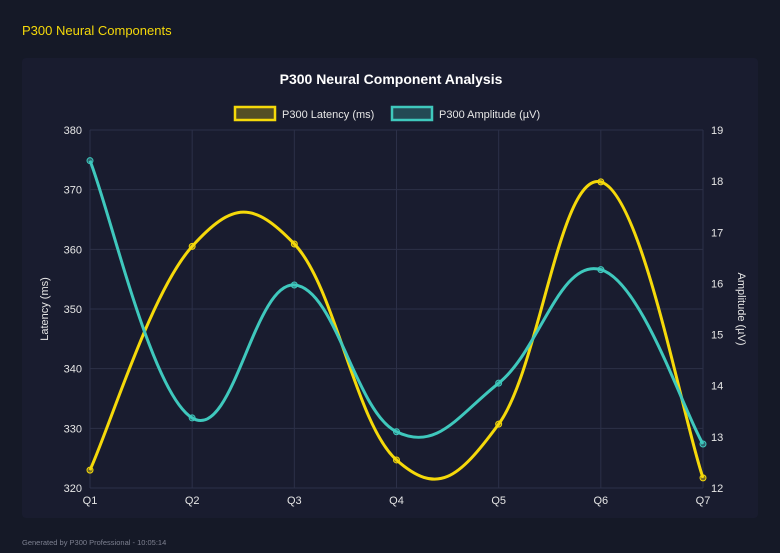  Describe the element at coordinates (717, 182) in the screenshot. I see `y2-tick-label: 18` at that location.